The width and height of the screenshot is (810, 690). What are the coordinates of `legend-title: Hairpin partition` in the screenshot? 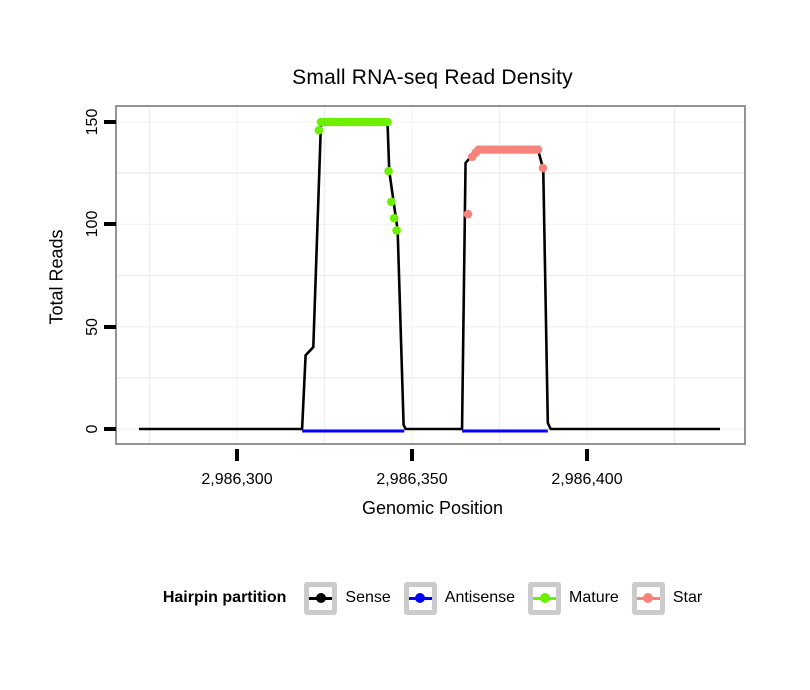 It's located at (224, 597).